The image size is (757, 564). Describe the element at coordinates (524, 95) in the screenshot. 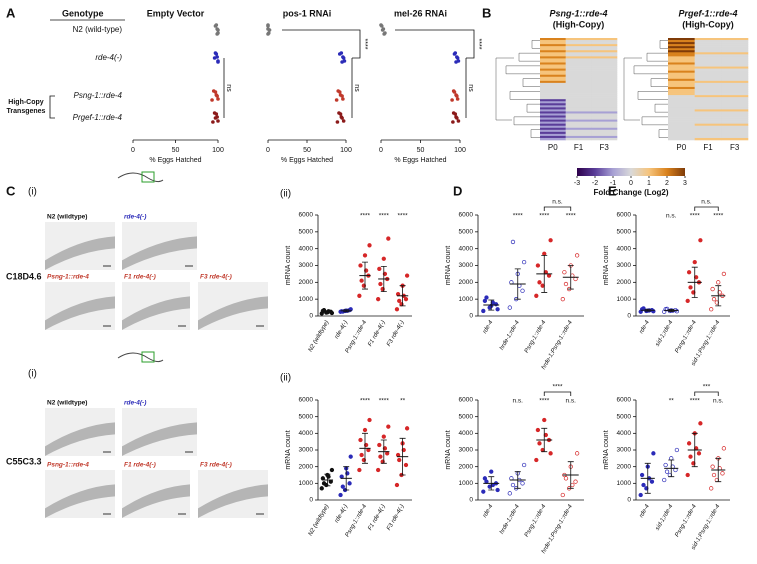

I see `dendrogram` at that location.